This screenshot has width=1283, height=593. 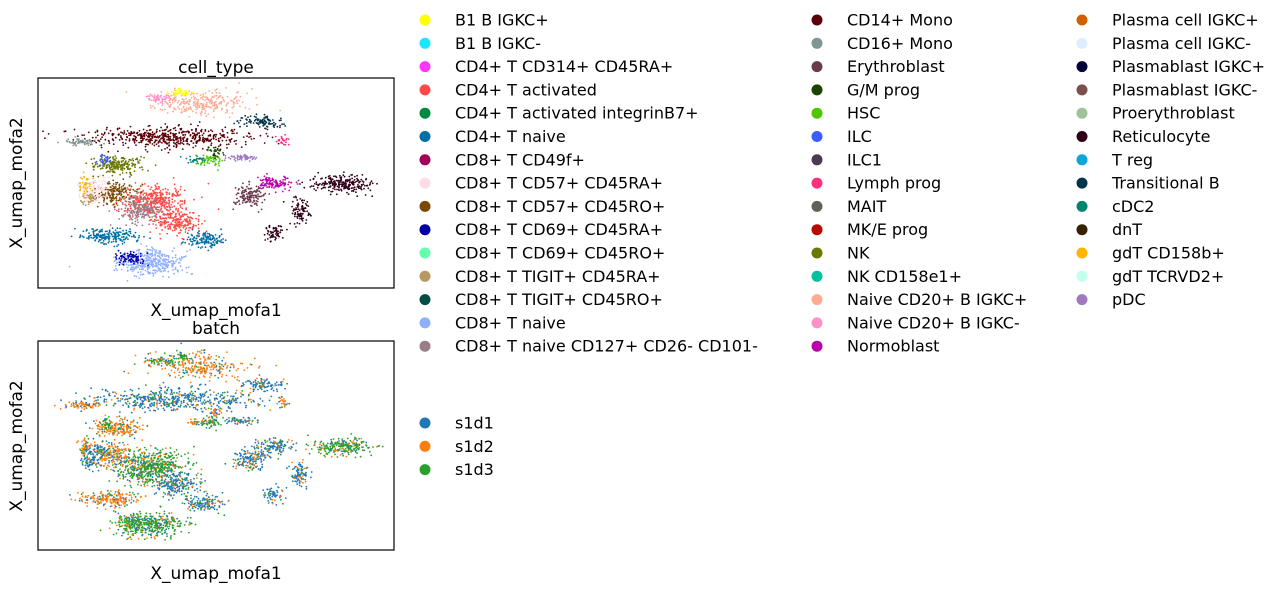 I want to click on legend-item: HSC, so click(x=845, y=113).